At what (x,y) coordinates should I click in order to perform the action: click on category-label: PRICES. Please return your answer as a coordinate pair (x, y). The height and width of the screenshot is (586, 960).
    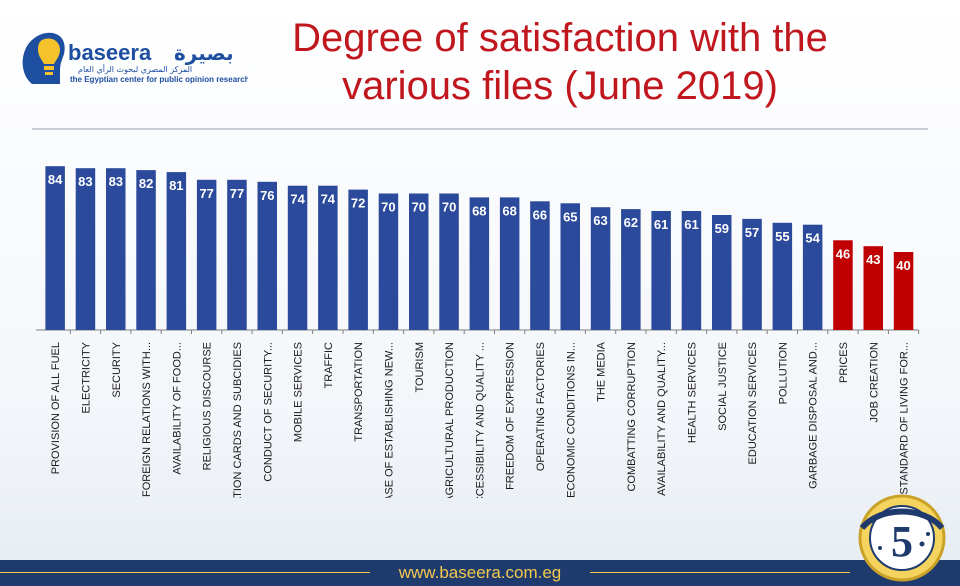
    Looking at the image, I should click on (844, 362).